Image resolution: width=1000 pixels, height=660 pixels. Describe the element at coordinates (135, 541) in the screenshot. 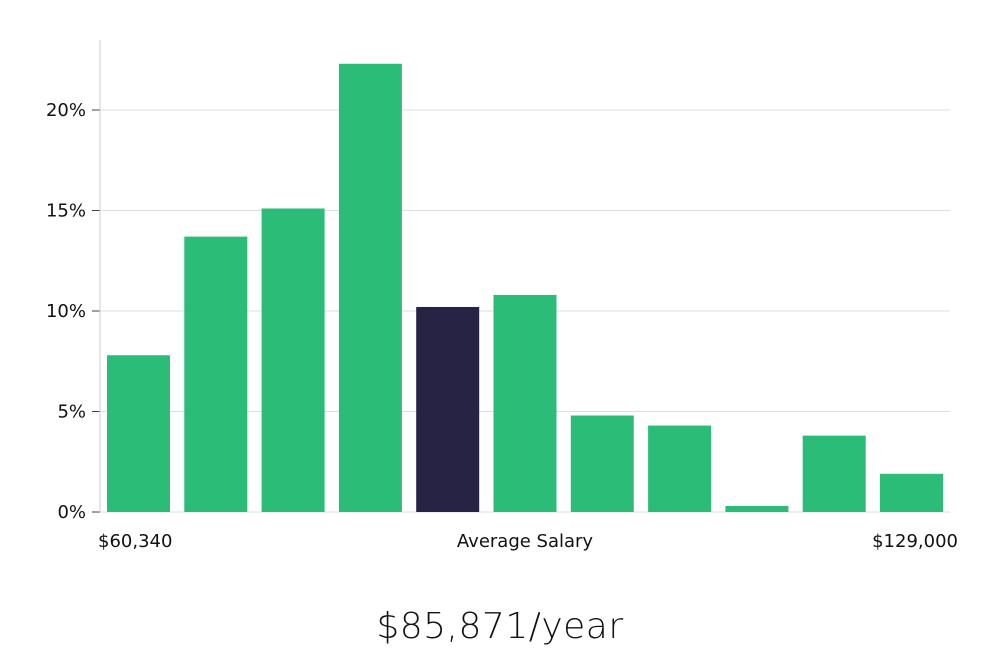

I see `x-axis-min-label: $60,340` at that location.